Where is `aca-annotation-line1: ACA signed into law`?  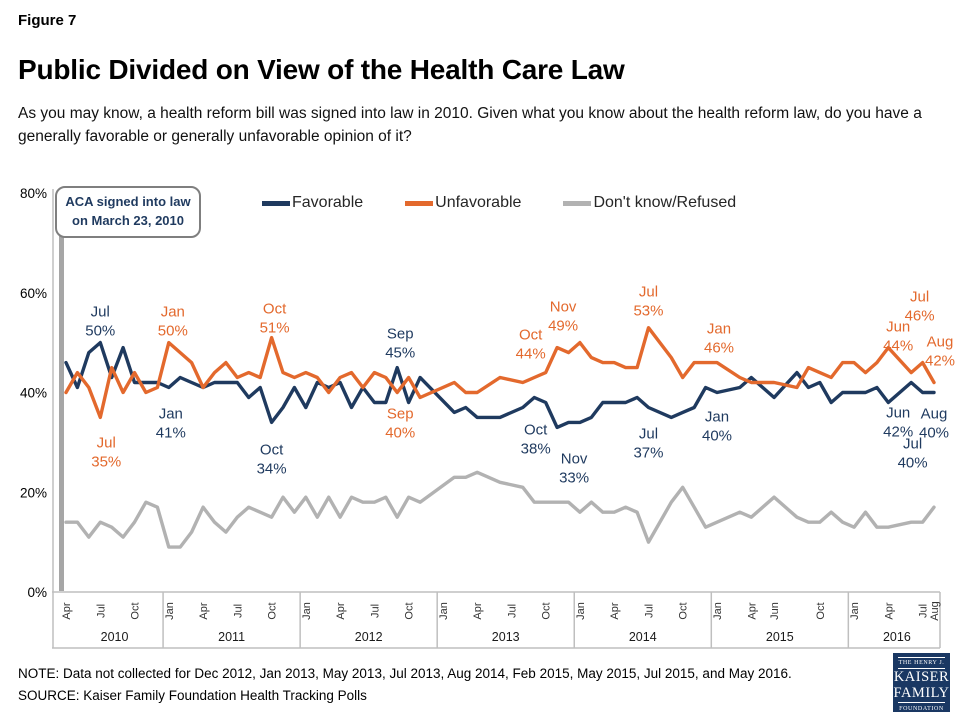
aca-annotation-line1: ACA signed into law is located at coordinates (128, 201).